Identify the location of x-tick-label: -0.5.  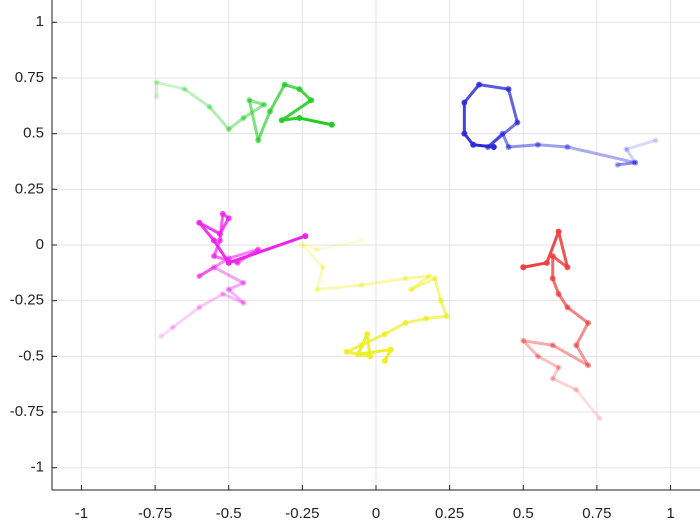
(229, 513).